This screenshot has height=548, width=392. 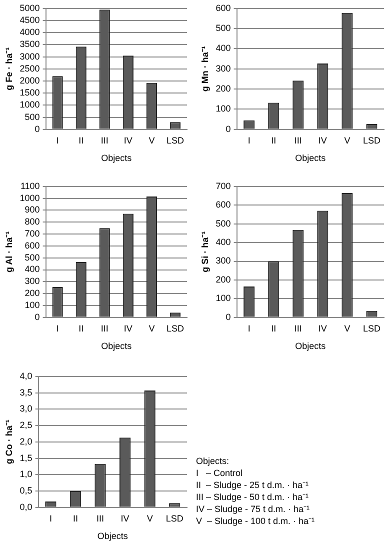 What do you see at coordinates (255, 521) in the screenshot?
I see `text: V – Sludge - 100 t d.m. · ha⁻¹` at bounding box center [255, 521].